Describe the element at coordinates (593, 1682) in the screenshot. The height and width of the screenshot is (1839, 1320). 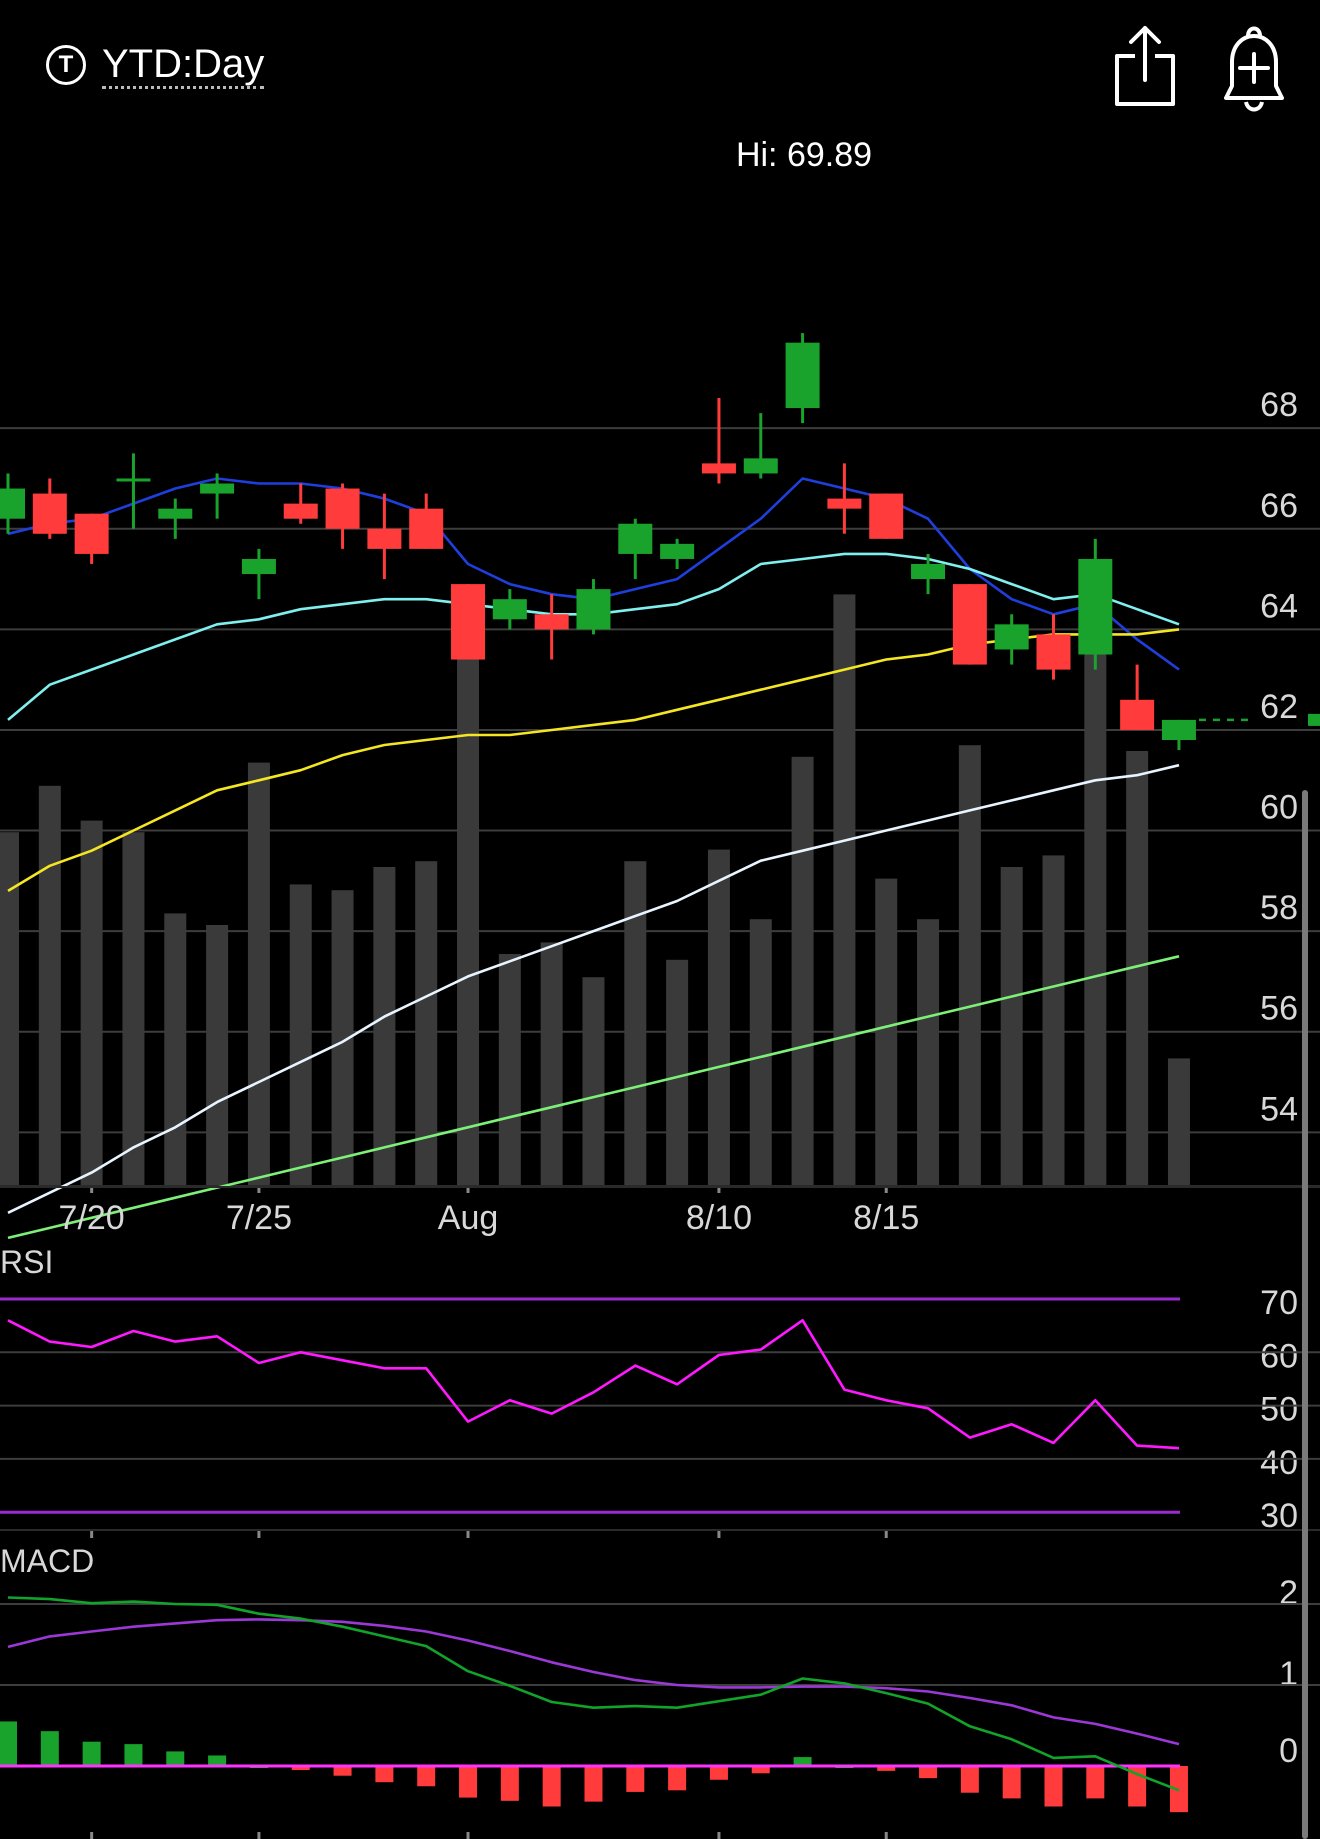
I see `macd-signal-line` at that location.